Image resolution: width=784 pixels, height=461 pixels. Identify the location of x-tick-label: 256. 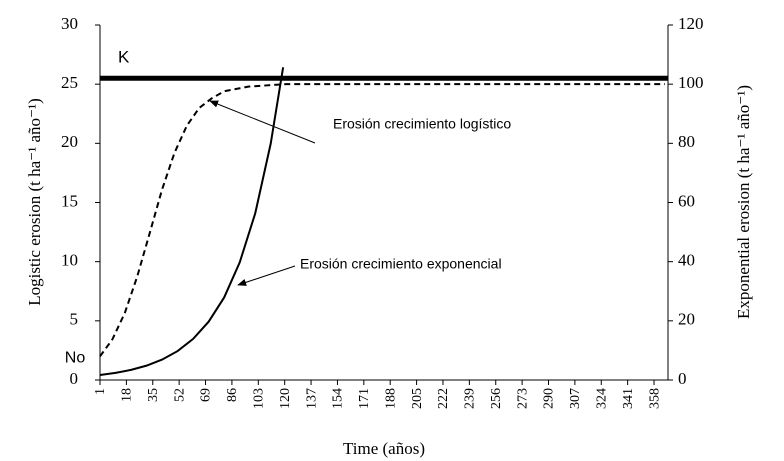
(496, 398).